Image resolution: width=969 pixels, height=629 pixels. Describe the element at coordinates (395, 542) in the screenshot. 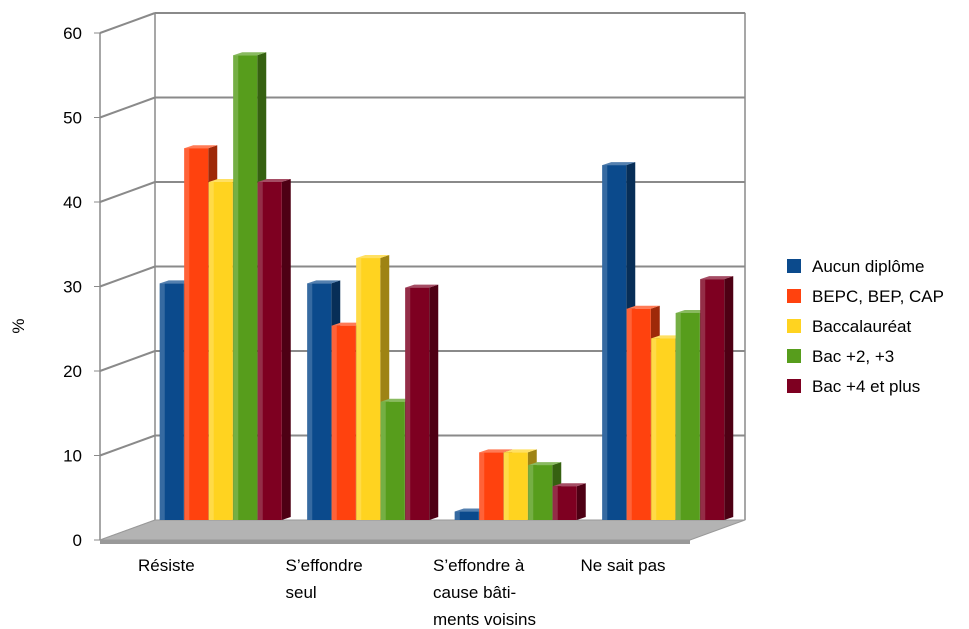

I see `floor-edge` at that location.